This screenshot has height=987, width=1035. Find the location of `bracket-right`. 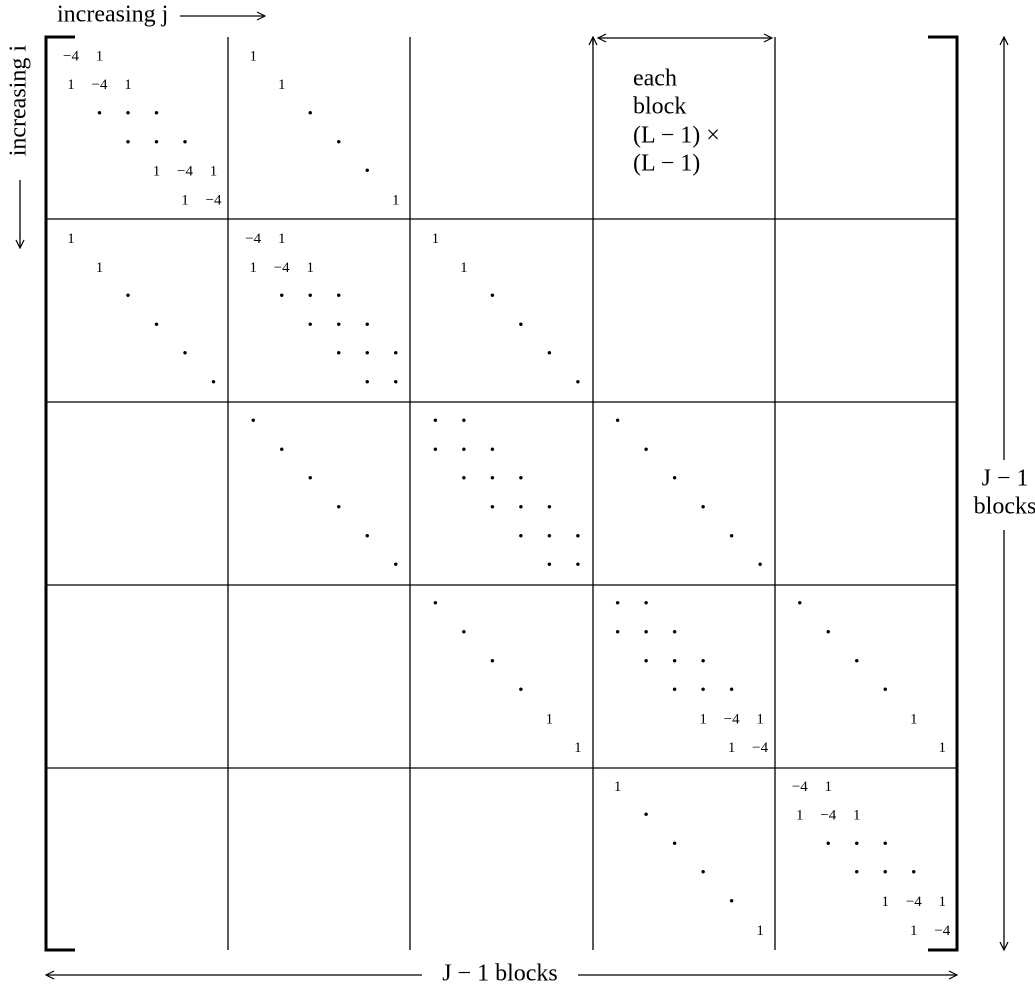

bracket-right is located at coordinates (943, 493).